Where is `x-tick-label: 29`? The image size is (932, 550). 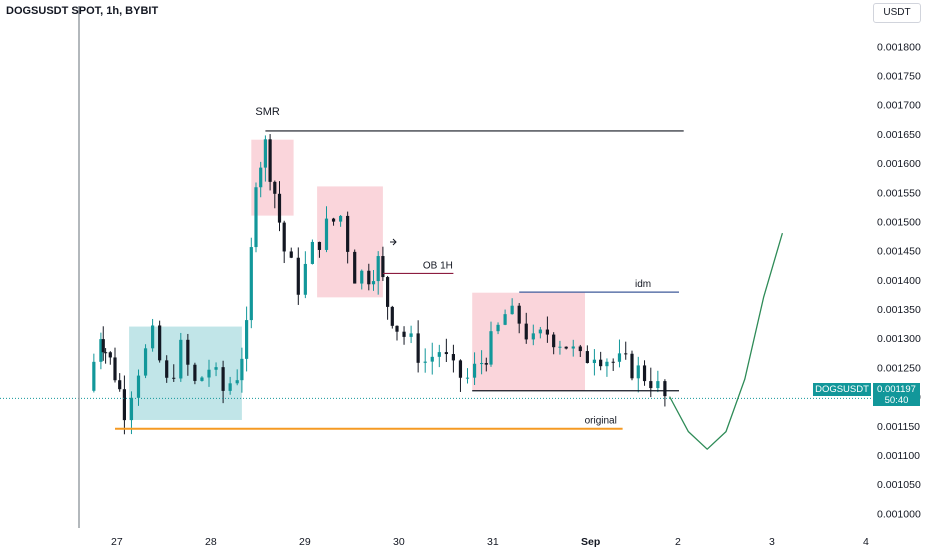
x-tick-label: 29 is located at coordinates (305, 542).